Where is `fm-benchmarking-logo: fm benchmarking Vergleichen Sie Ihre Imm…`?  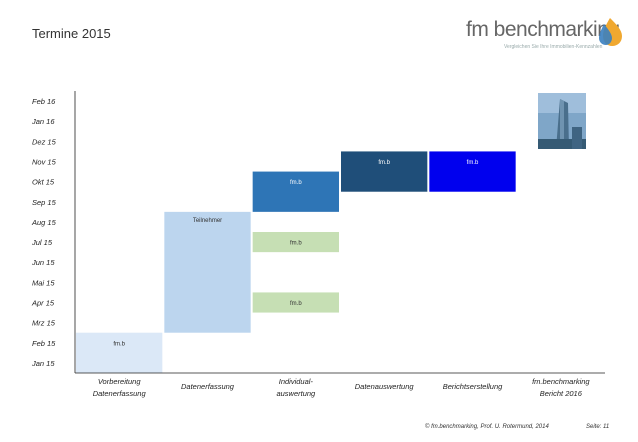
fm-benchmarking-logo: fm benchmarking Vergleichen Sie Ihre Imm… is located at coordinates (546, 34).